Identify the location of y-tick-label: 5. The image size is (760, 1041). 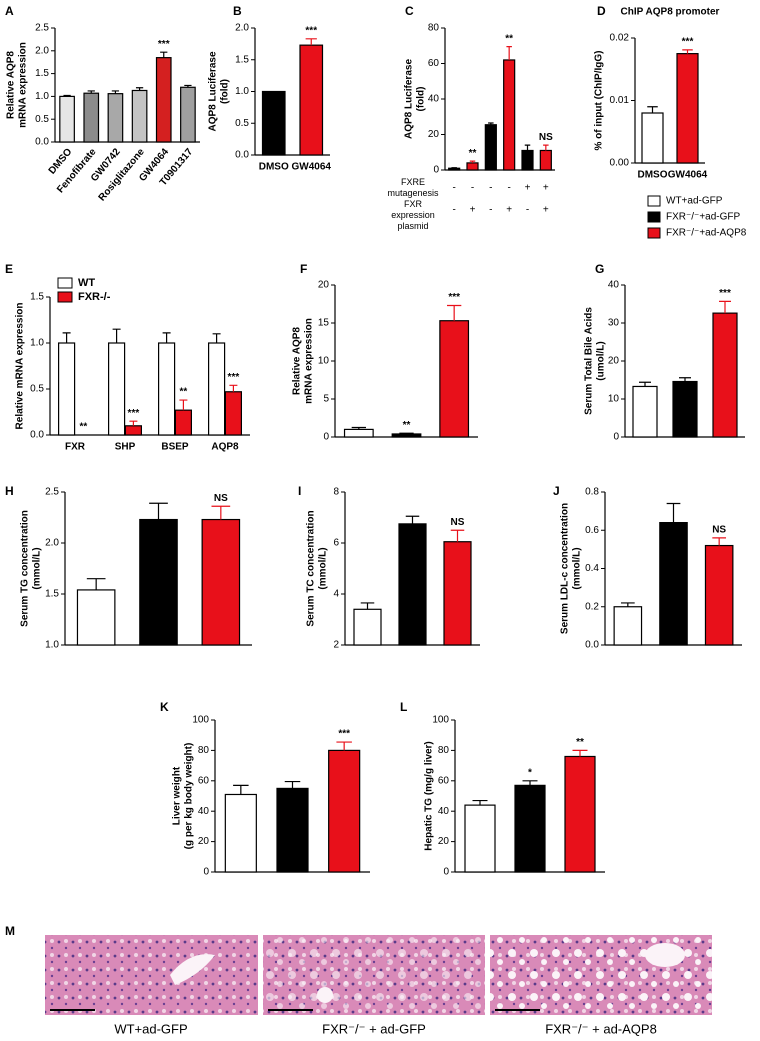
(326, 399).